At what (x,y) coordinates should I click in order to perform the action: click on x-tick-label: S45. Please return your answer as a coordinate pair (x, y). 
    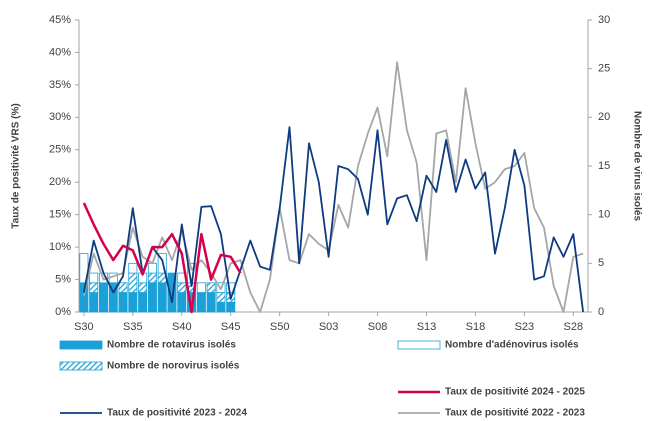
    Looking at the image, I should click on (231, 327).